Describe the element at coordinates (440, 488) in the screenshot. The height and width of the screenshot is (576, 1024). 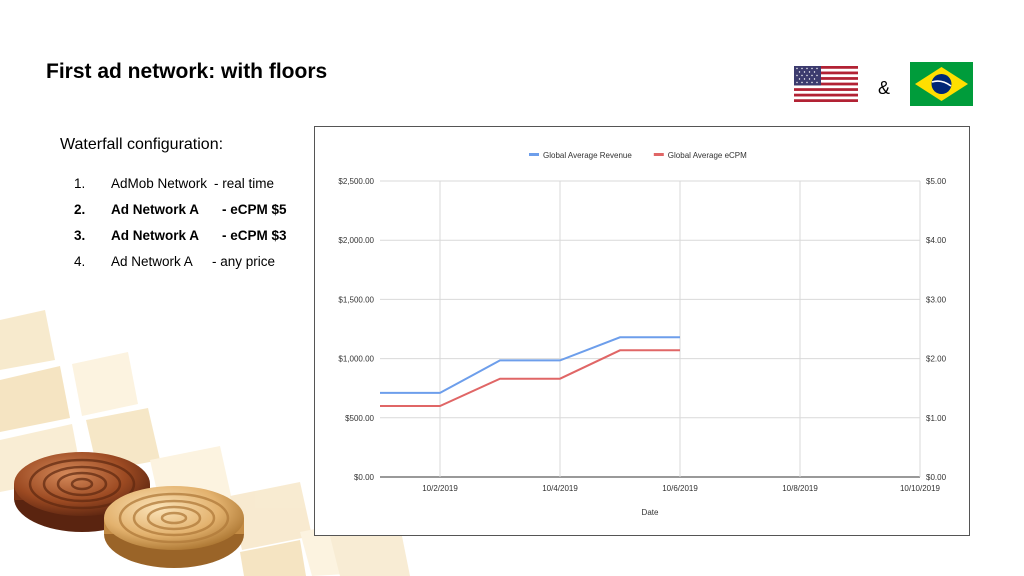
I see `x-tick-label: 10/2/2019` at that location.